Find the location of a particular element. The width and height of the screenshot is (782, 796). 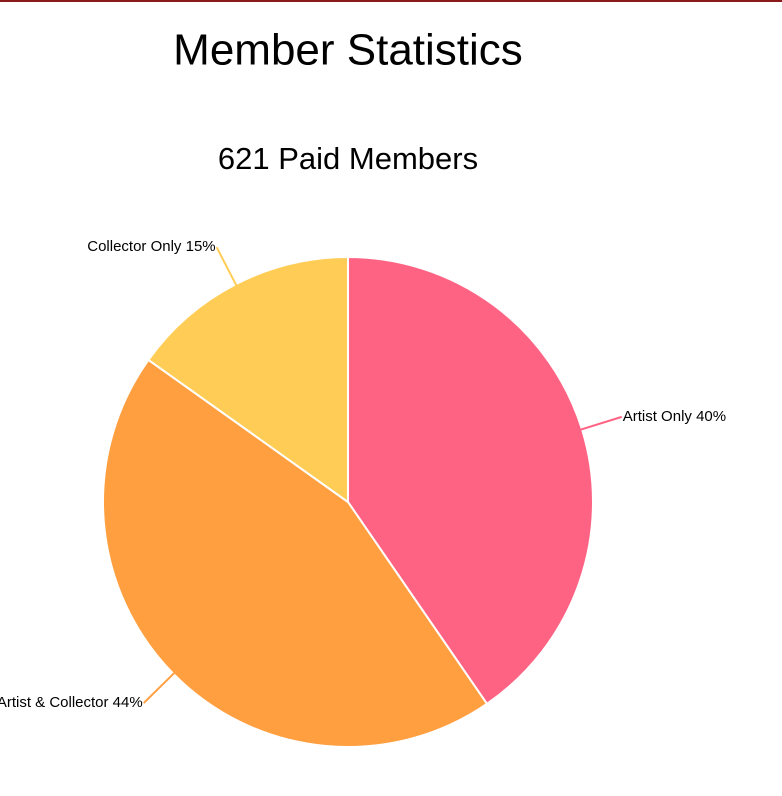

slice-label-value: 44% is located at coordinates (128, 702).